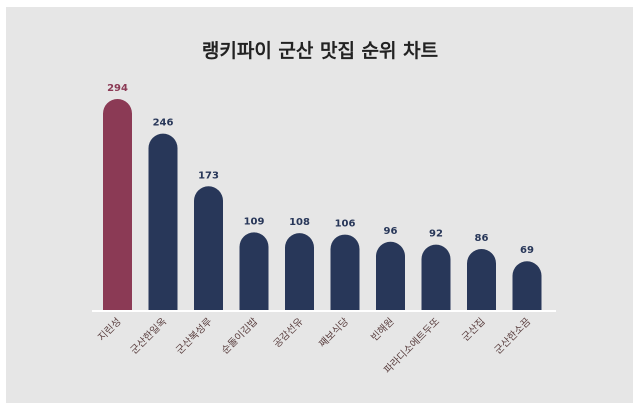 This screenshot has height=413, width=640. Describe the element at coordinates (163, 123) in the screenshot. I see `data-label: 246` at that location.